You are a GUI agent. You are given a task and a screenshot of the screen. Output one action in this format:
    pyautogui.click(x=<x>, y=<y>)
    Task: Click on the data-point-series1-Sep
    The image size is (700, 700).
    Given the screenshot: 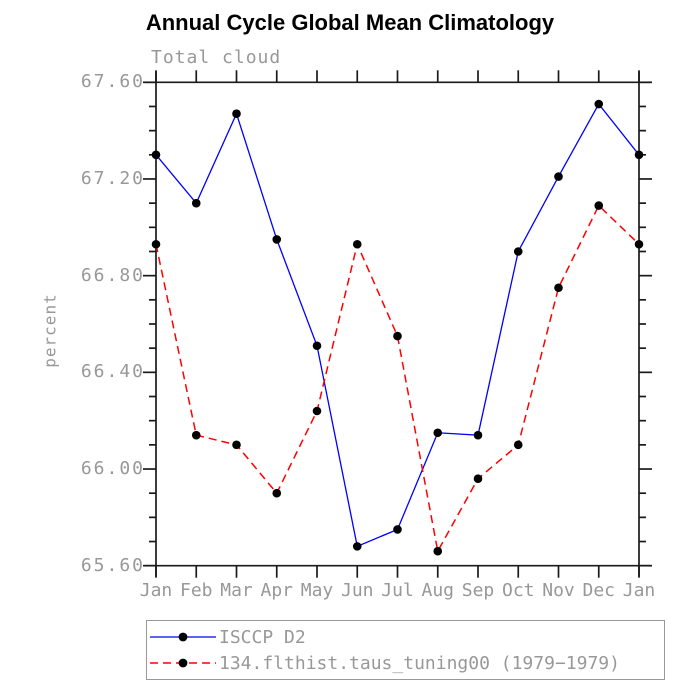 What is the action you would take?
    pyautogui.click(x=478, y=478)
    